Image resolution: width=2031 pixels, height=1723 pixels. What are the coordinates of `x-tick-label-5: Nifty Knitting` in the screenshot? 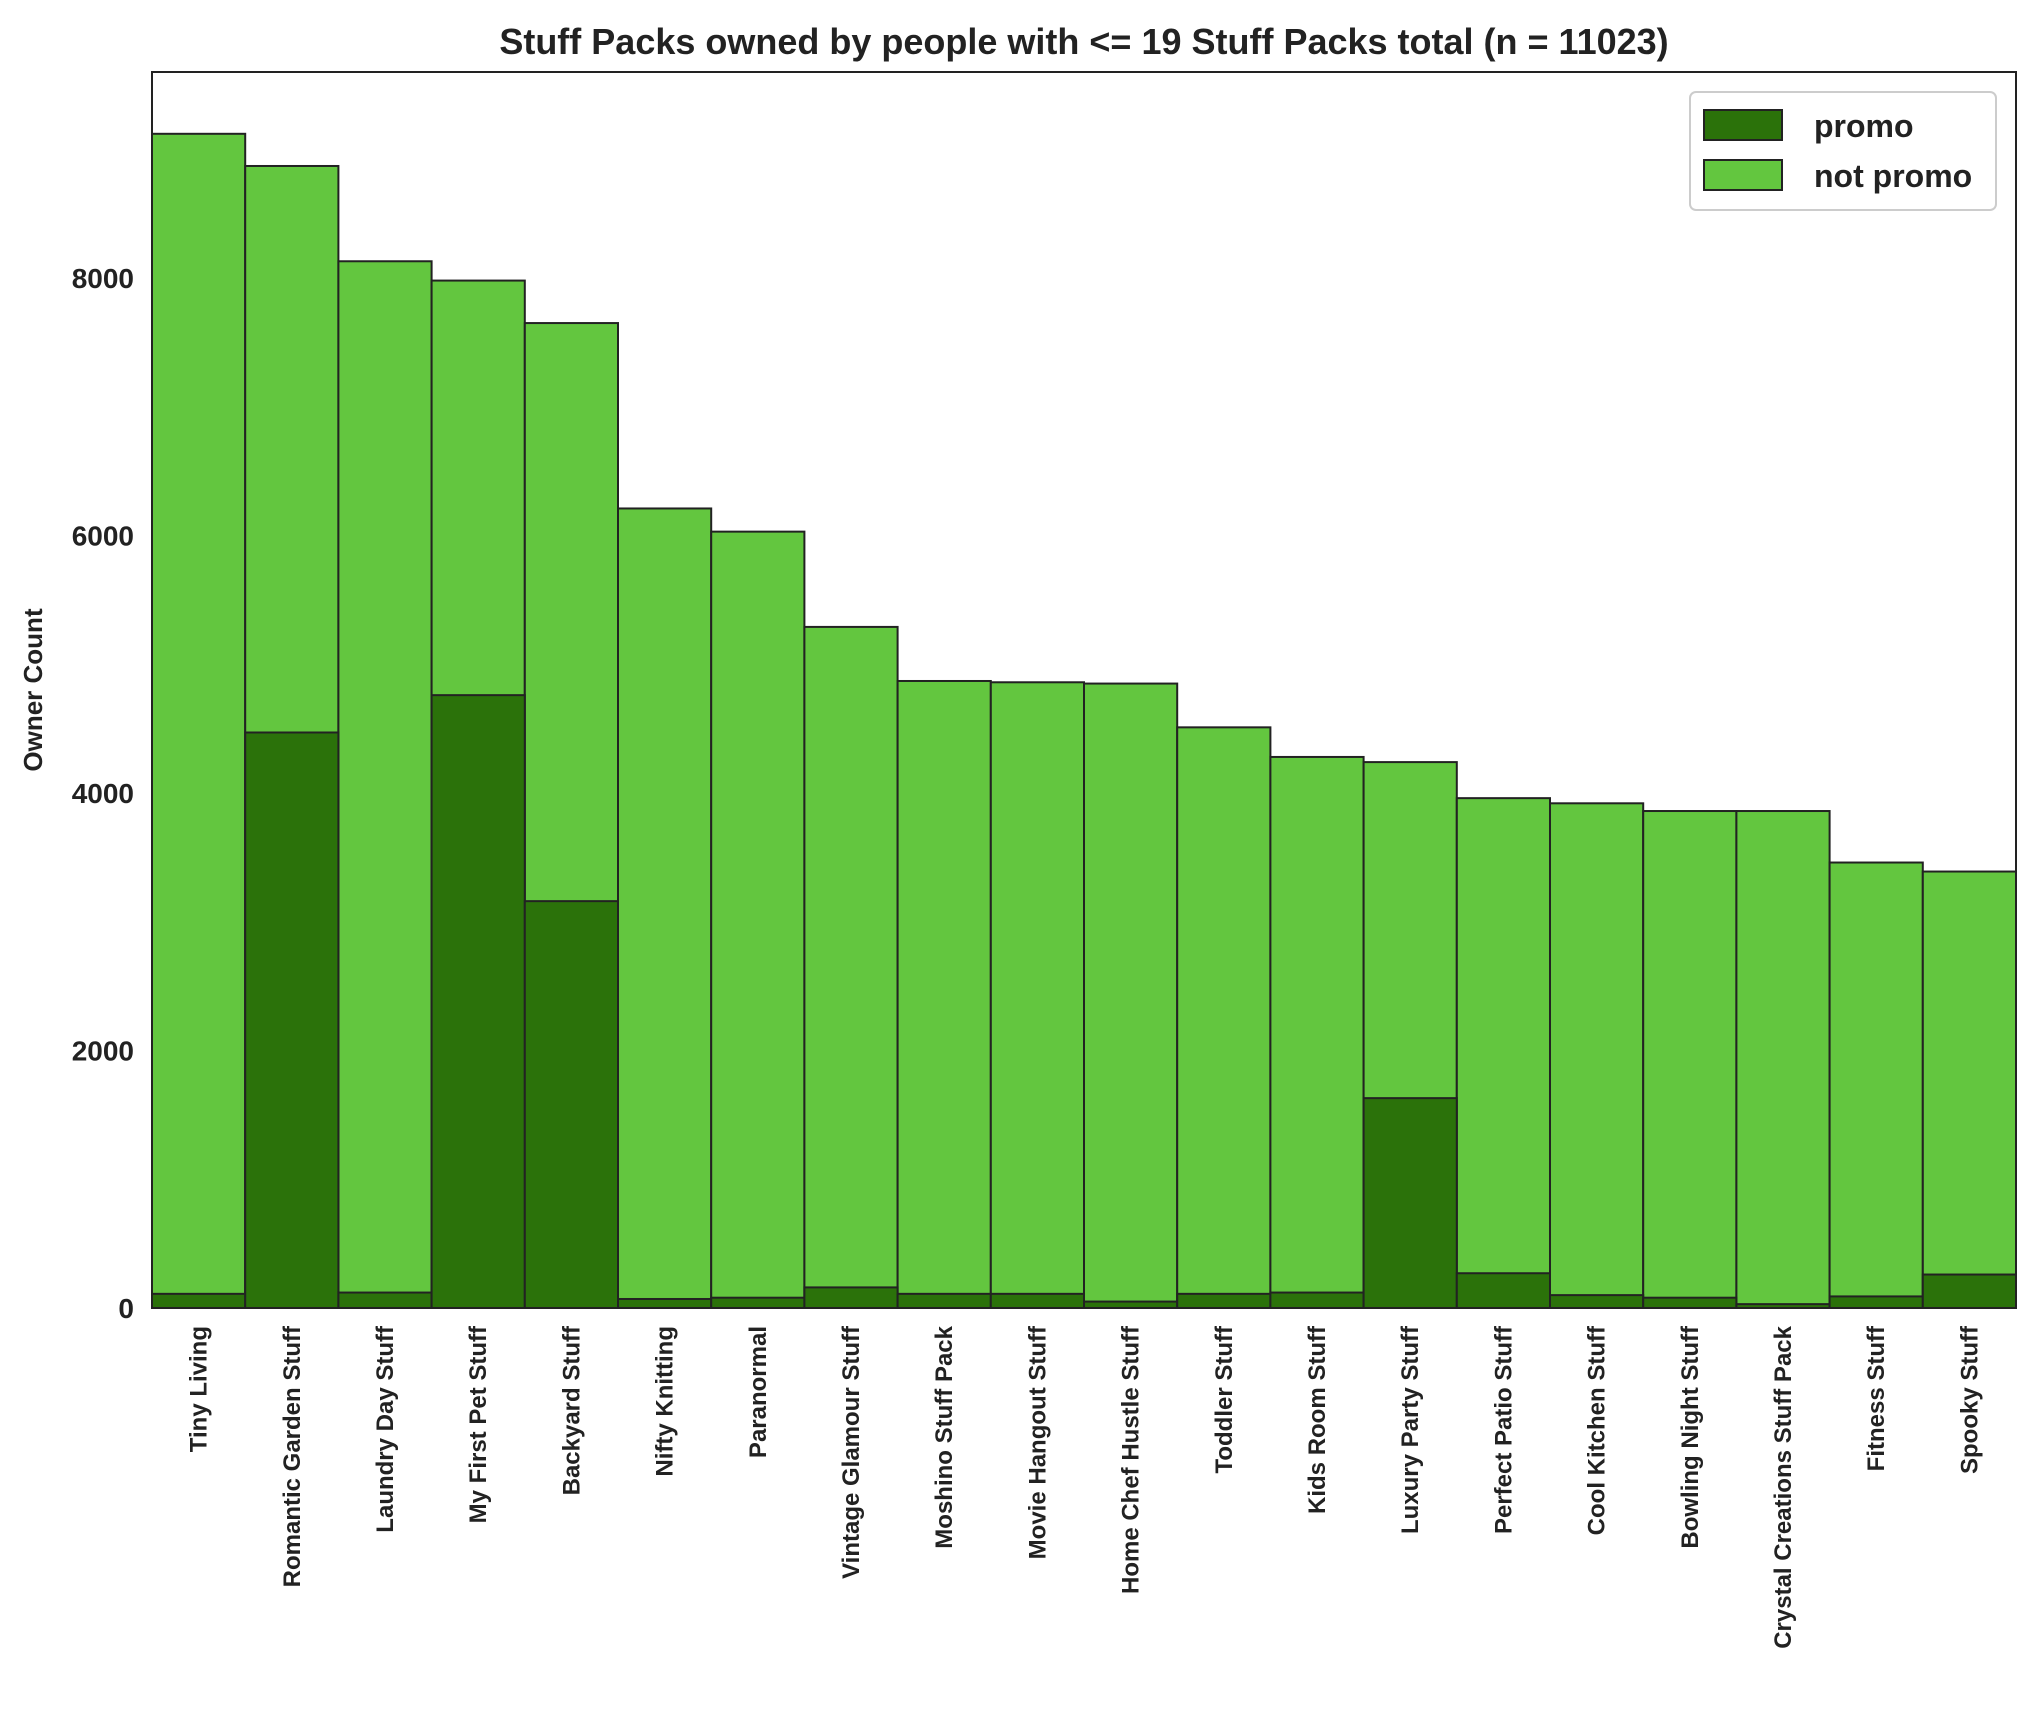 It's located at (665, 1401).